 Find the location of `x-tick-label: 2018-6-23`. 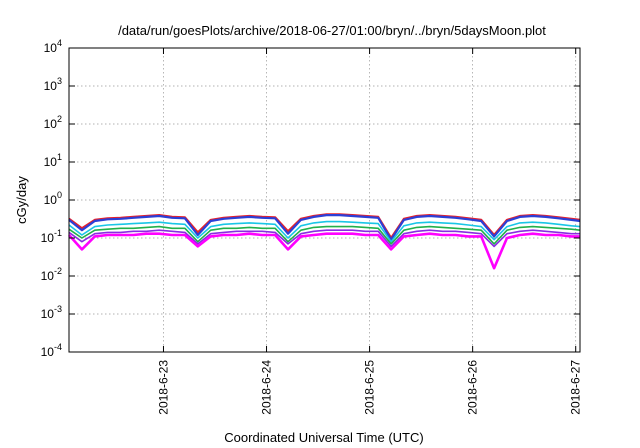

x-tick-label: 2018-6-23 is located at coordinates (163, 387).